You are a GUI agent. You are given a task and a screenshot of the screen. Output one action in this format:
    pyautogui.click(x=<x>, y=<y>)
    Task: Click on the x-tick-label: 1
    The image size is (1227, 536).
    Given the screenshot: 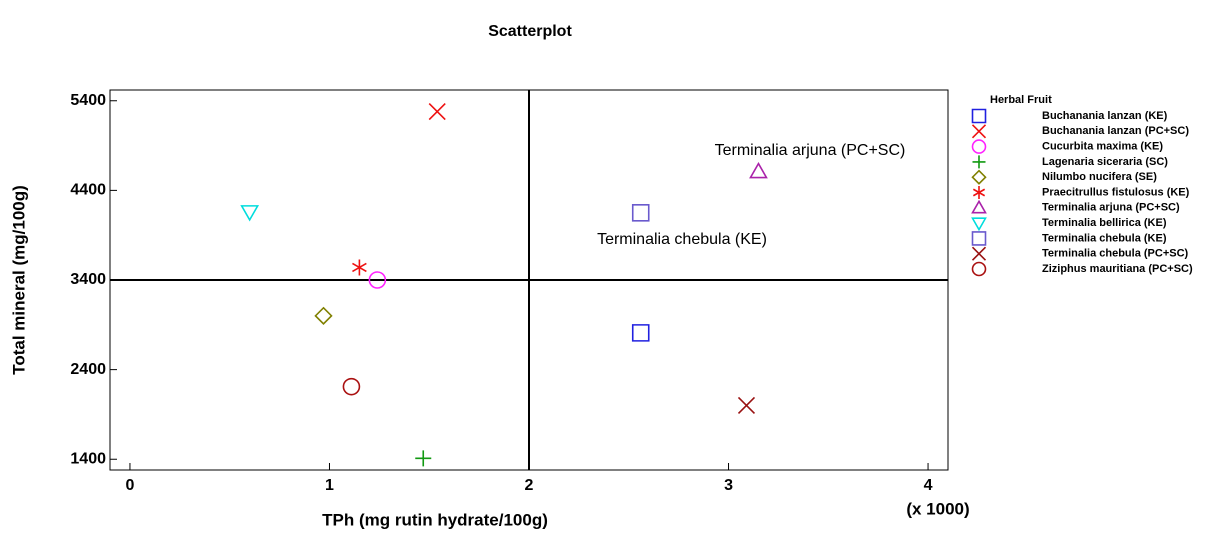 What is the action you would take?
    pyautogui.click(x=329, y=485)
    